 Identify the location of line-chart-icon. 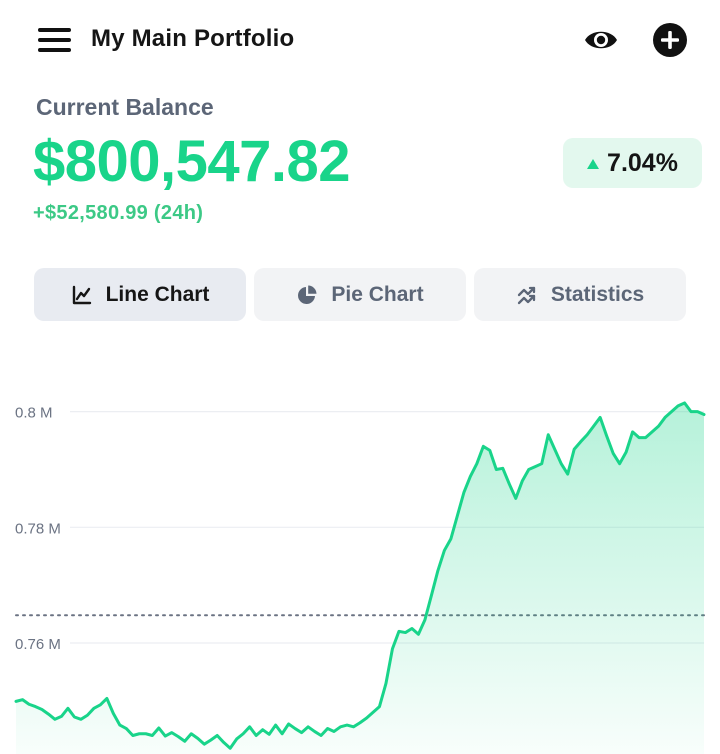
(81, 294).